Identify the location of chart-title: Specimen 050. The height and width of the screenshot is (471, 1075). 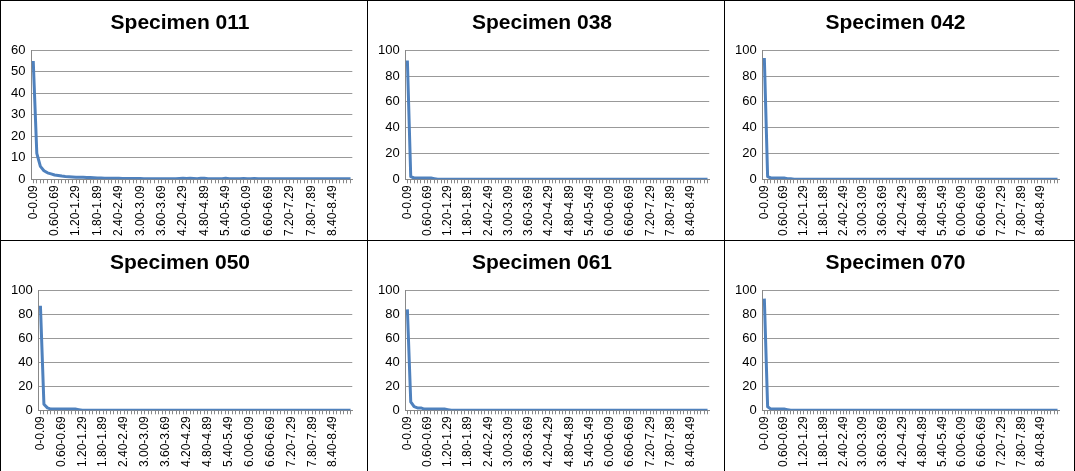
(180, 262).